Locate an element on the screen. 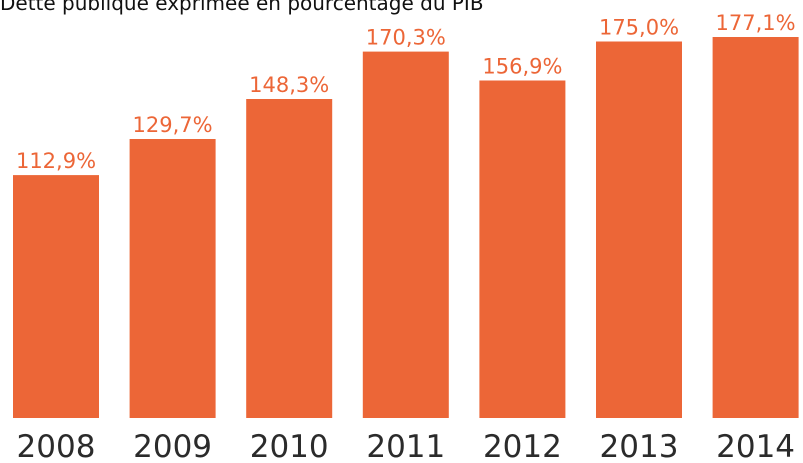  bar-value-label-2009: 129,7% is located at coordinates (173, 125).